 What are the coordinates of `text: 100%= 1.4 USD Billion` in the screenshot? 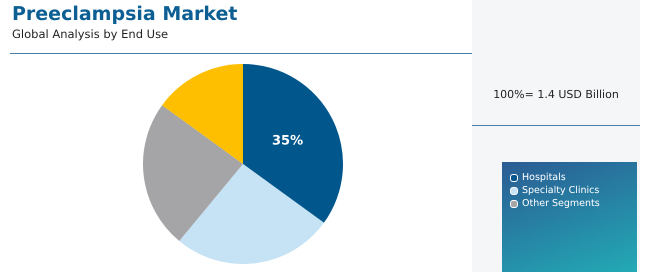 It's located at (556, 94).